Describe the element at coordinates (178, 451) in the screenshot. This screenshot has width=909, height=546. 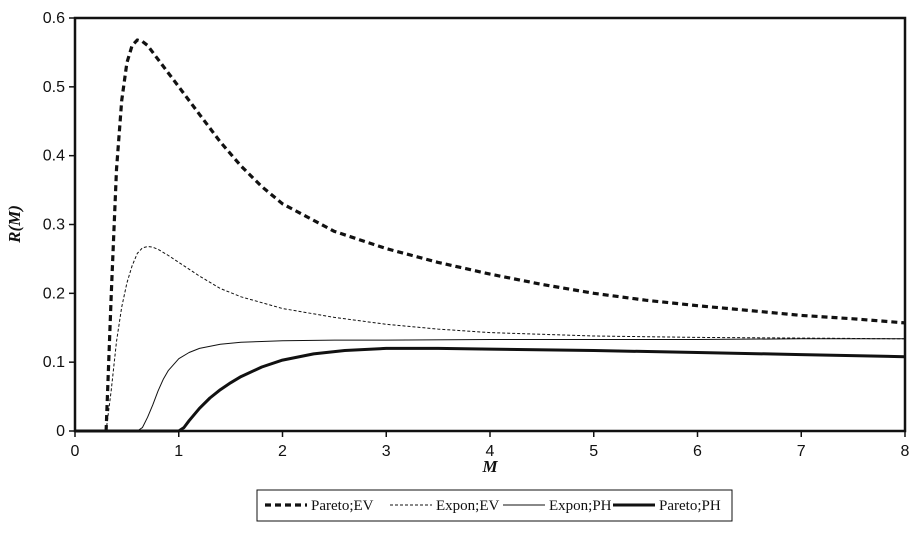
I see `x-tick-label: 1` at that location.